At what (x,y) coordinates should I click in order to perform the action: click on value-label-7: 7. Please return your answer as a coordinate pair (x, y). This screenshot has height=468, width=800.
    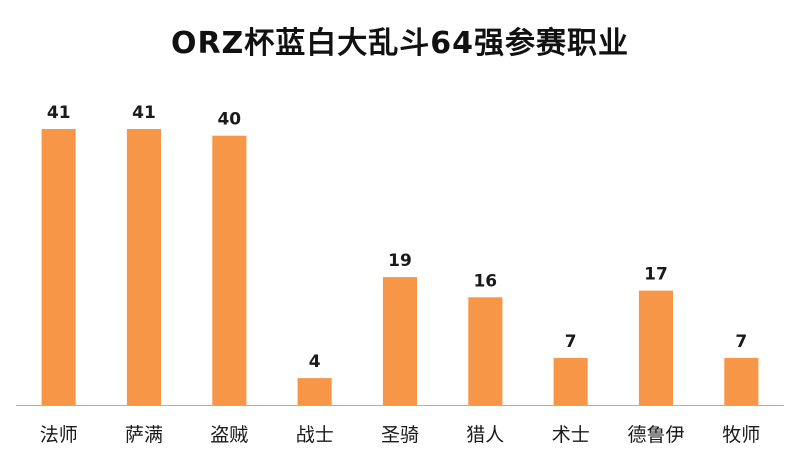
    Looking at the image, I should click on (571, 342).